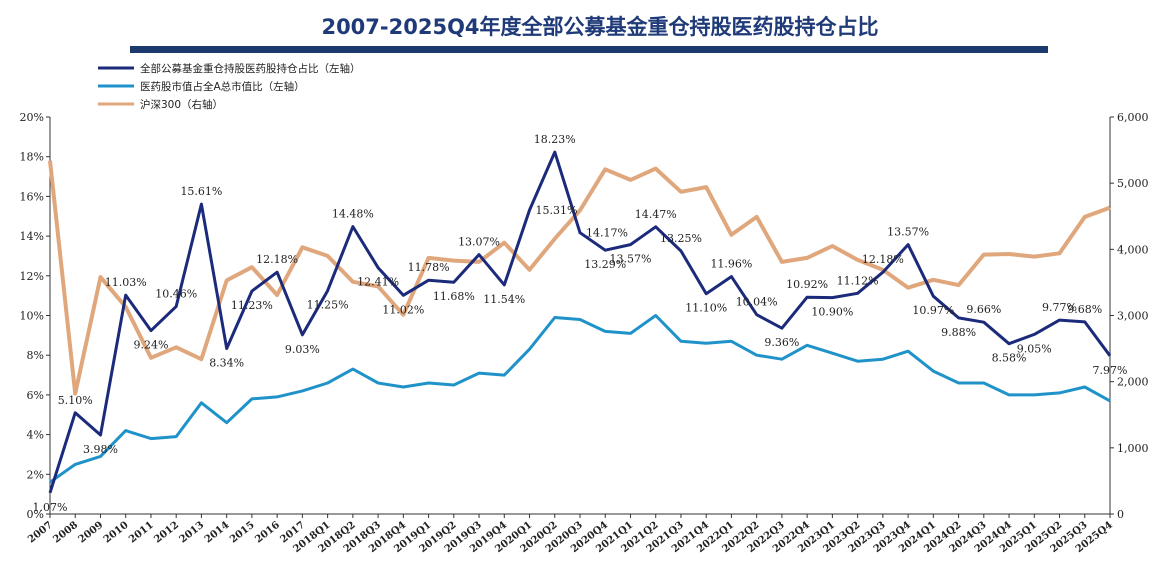 The image size is (1165, 578). I want to click on data-label: 15.31%, so click(557, 210).